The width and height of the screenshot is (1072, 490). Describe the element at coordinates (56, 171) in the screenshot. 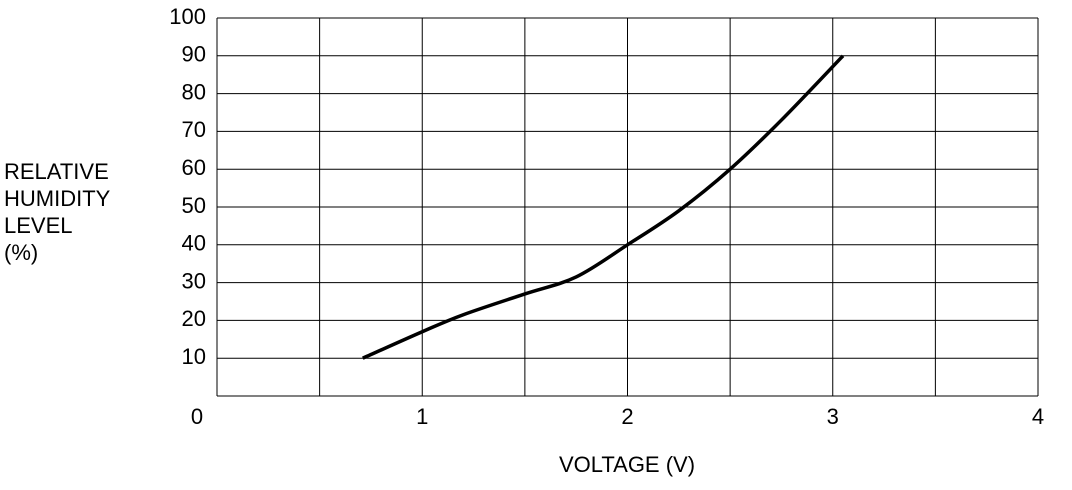

I see `y-axis-label: RELATIVE` at that location.